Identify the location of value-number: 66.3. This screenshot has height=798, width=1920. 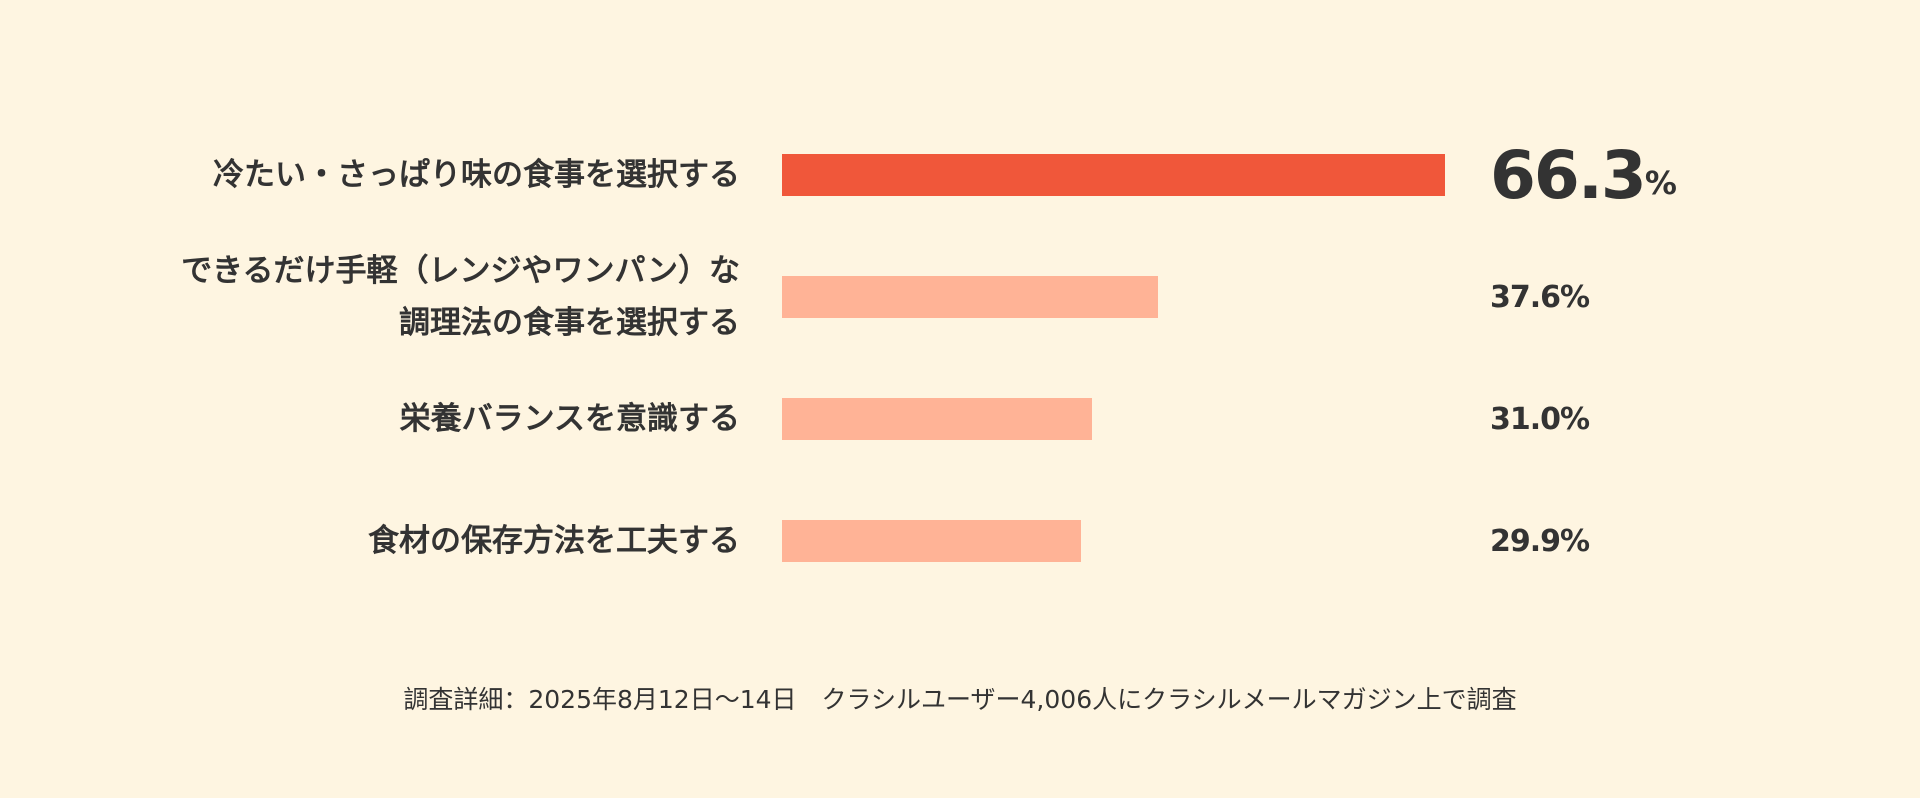
(1568, 175).